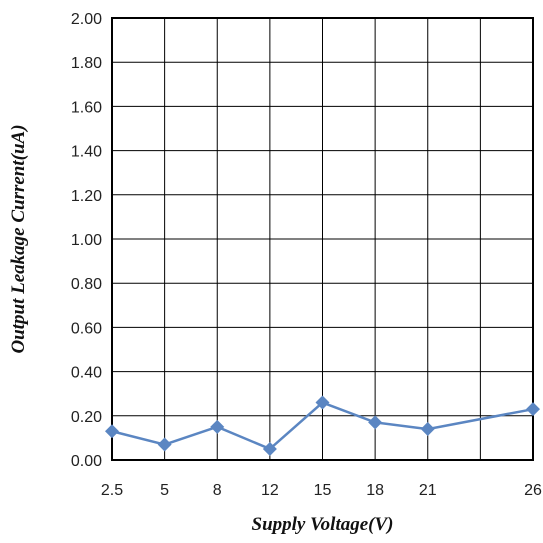 The image size is (543, 543). What do you see at coordinates (86, 417) in the screenshot?
I see `y-tick-label: 0.20` at bounding box center [86, 417].